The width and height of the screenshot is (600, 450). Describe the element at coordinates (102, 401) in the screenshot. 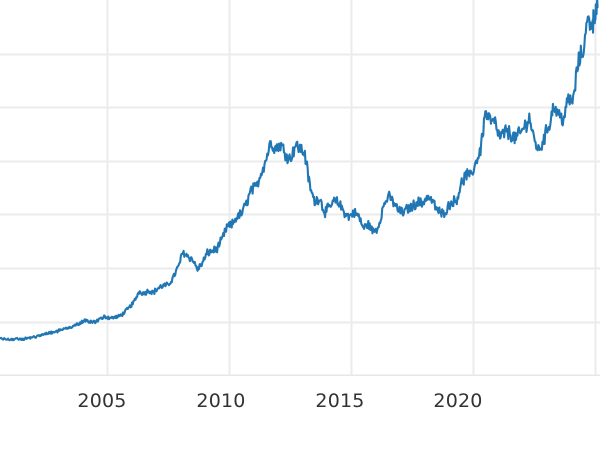

I see `x-tick-label-2005: 2005` at that location.